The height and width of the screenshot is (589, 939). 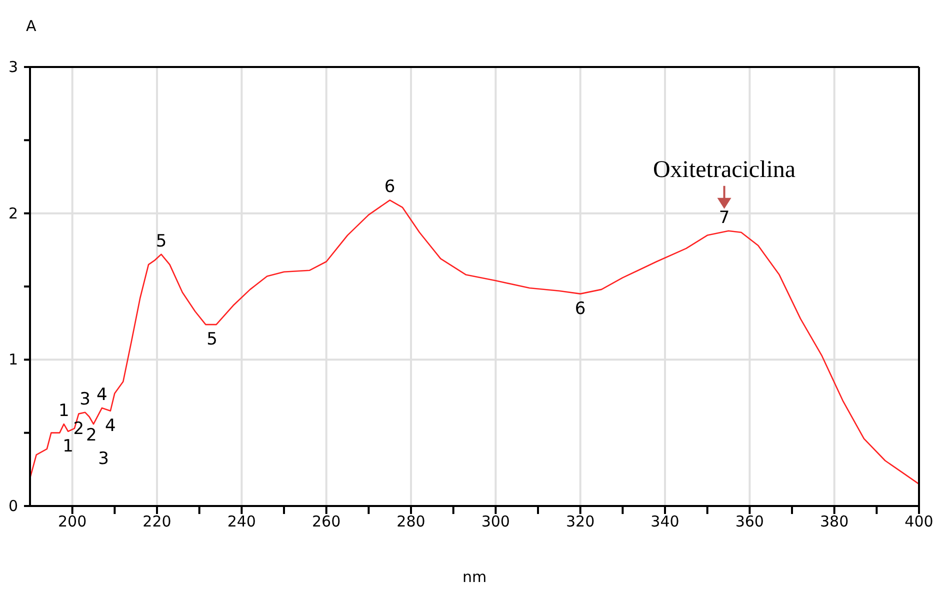 I want to click on x-tick-label: 240, so click(x=241, y=521).